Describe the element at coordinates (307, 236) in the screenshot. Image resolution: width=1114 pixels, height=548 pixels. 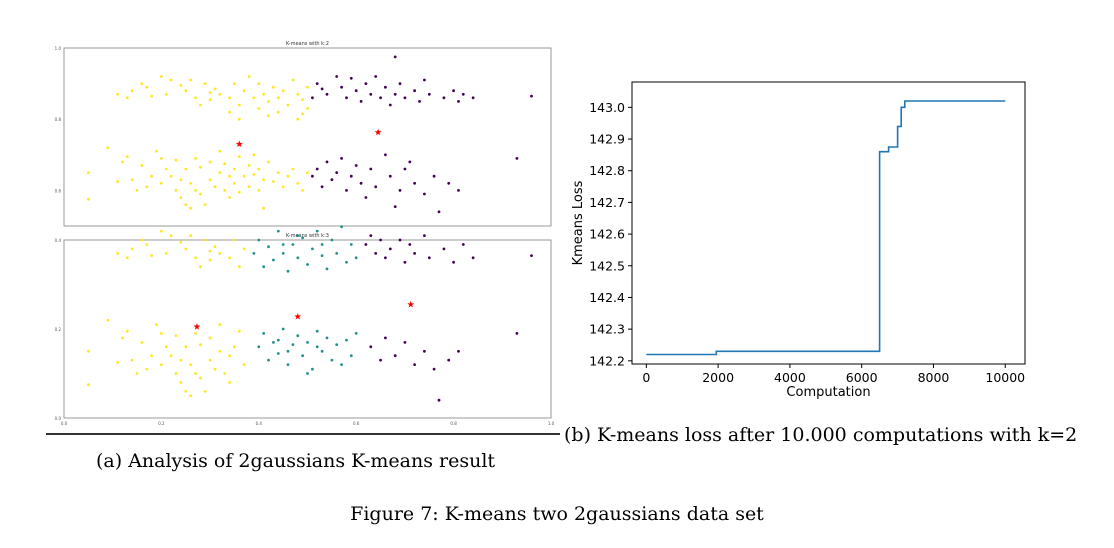
I see `subplot-title: K-means with k:3` at that location.